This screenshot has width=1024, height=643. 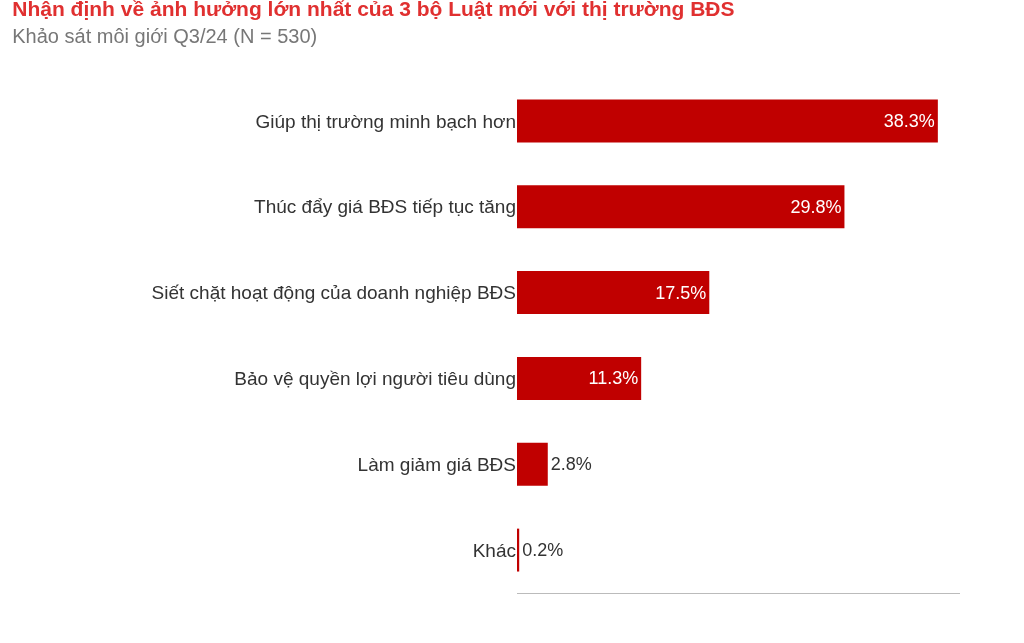 What do you see at coordinates (375, 379) in the screenshot?
I see `y-tick-label: Bảo vệ quyền lợi người tiêu dùng` at bounding box center [375, 379].